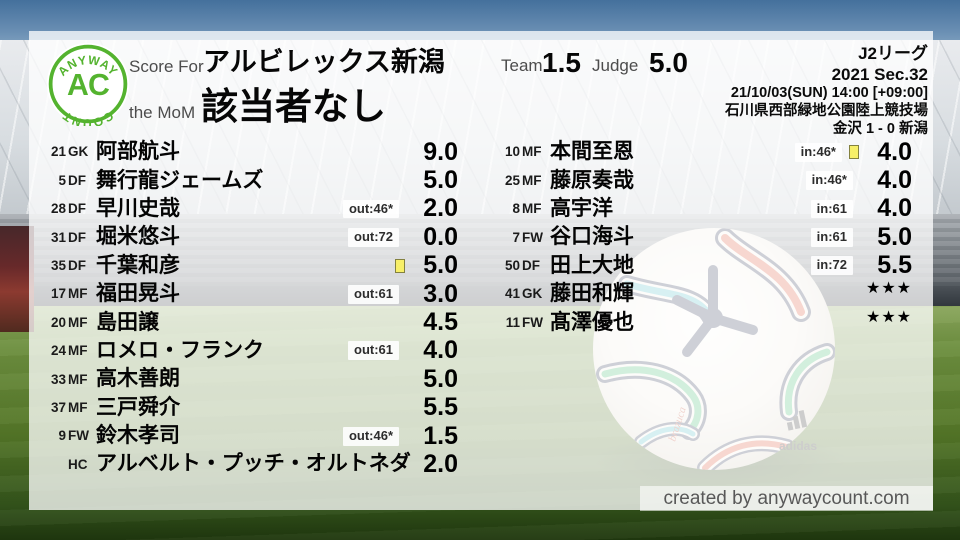 This screenshot has width=960, height=540. What do you see at coordinates (440, 322) in the screenshot?
I see `player-score: 4.5` at bounding box center [440, 322].